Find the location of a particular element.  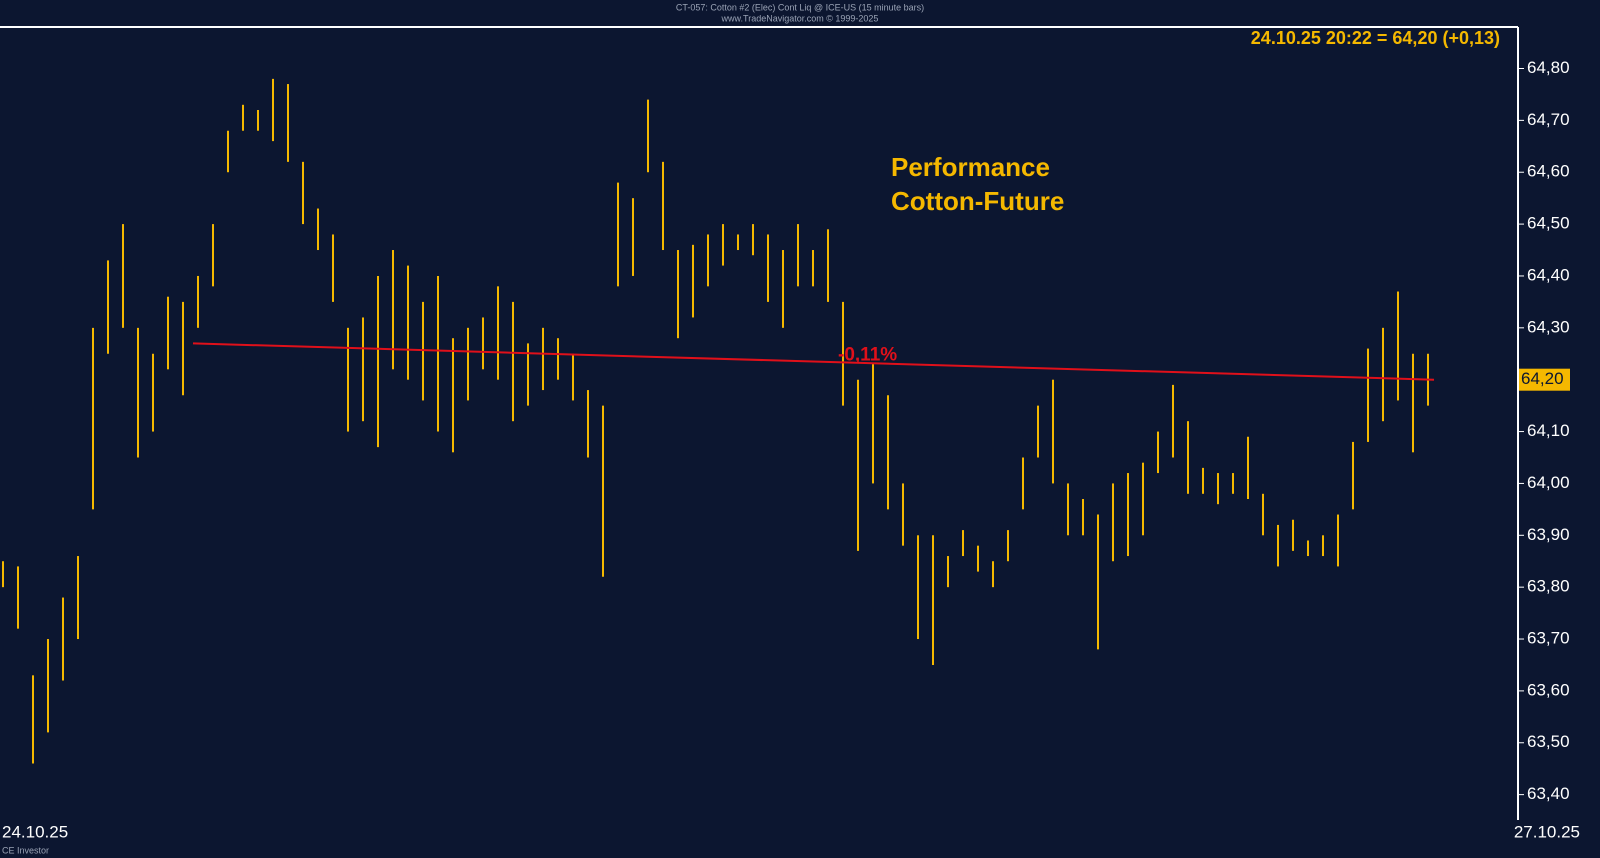

x-tick-label: 24.10.25 is located at coordinates (35, 831).